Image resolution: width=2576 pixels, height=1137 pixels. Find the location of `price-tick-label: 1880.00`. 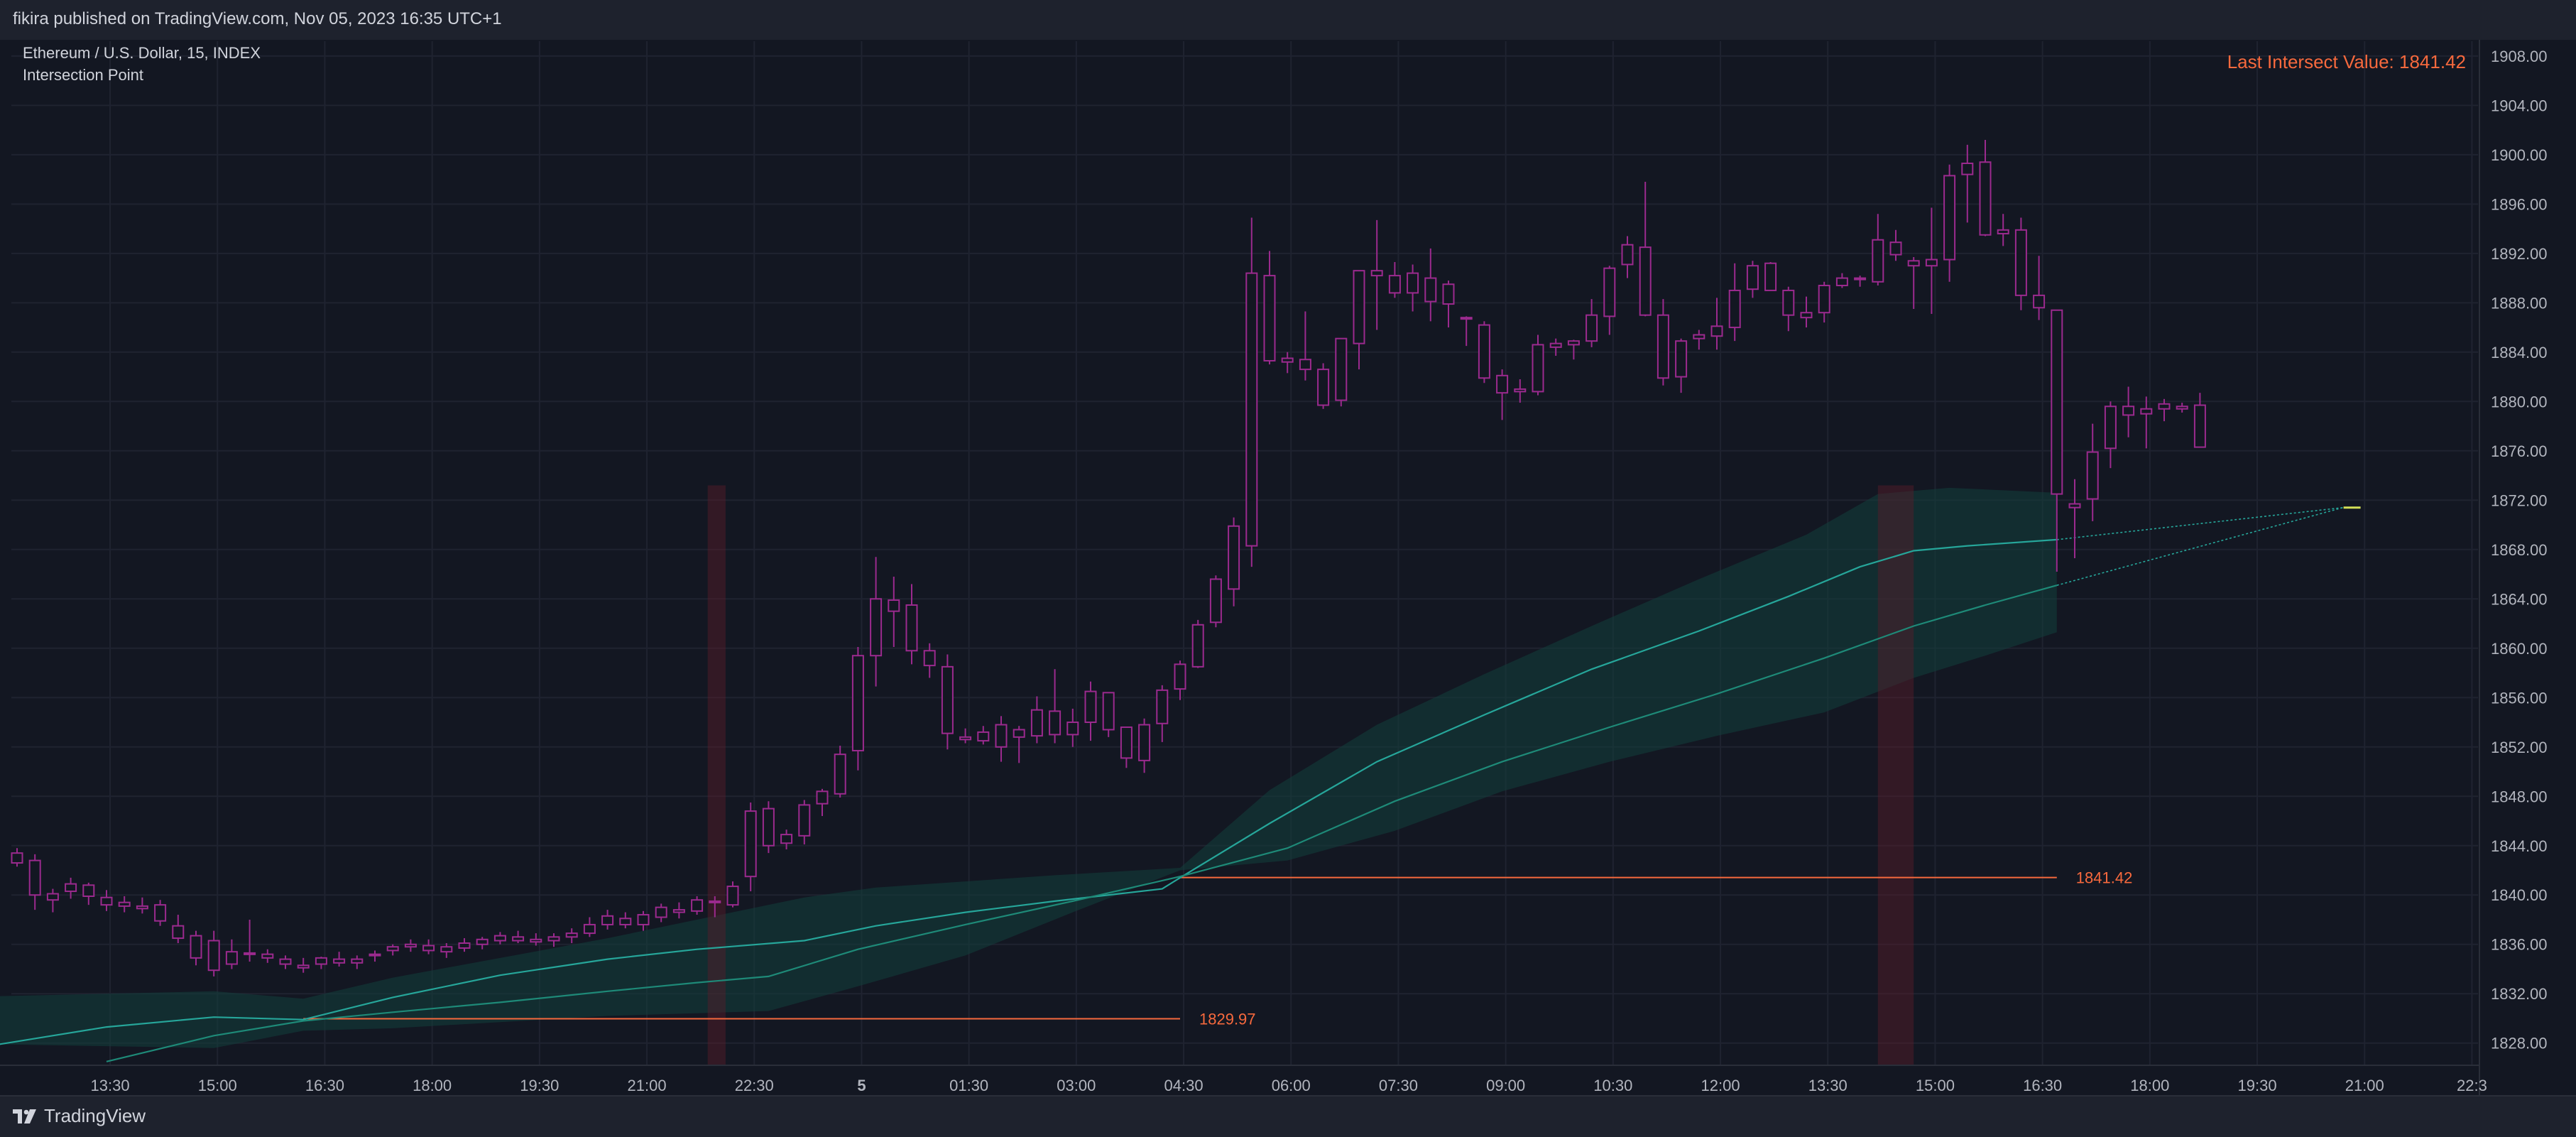

price-tick-label: 1880.00 is located at coordinates (2519, 401).